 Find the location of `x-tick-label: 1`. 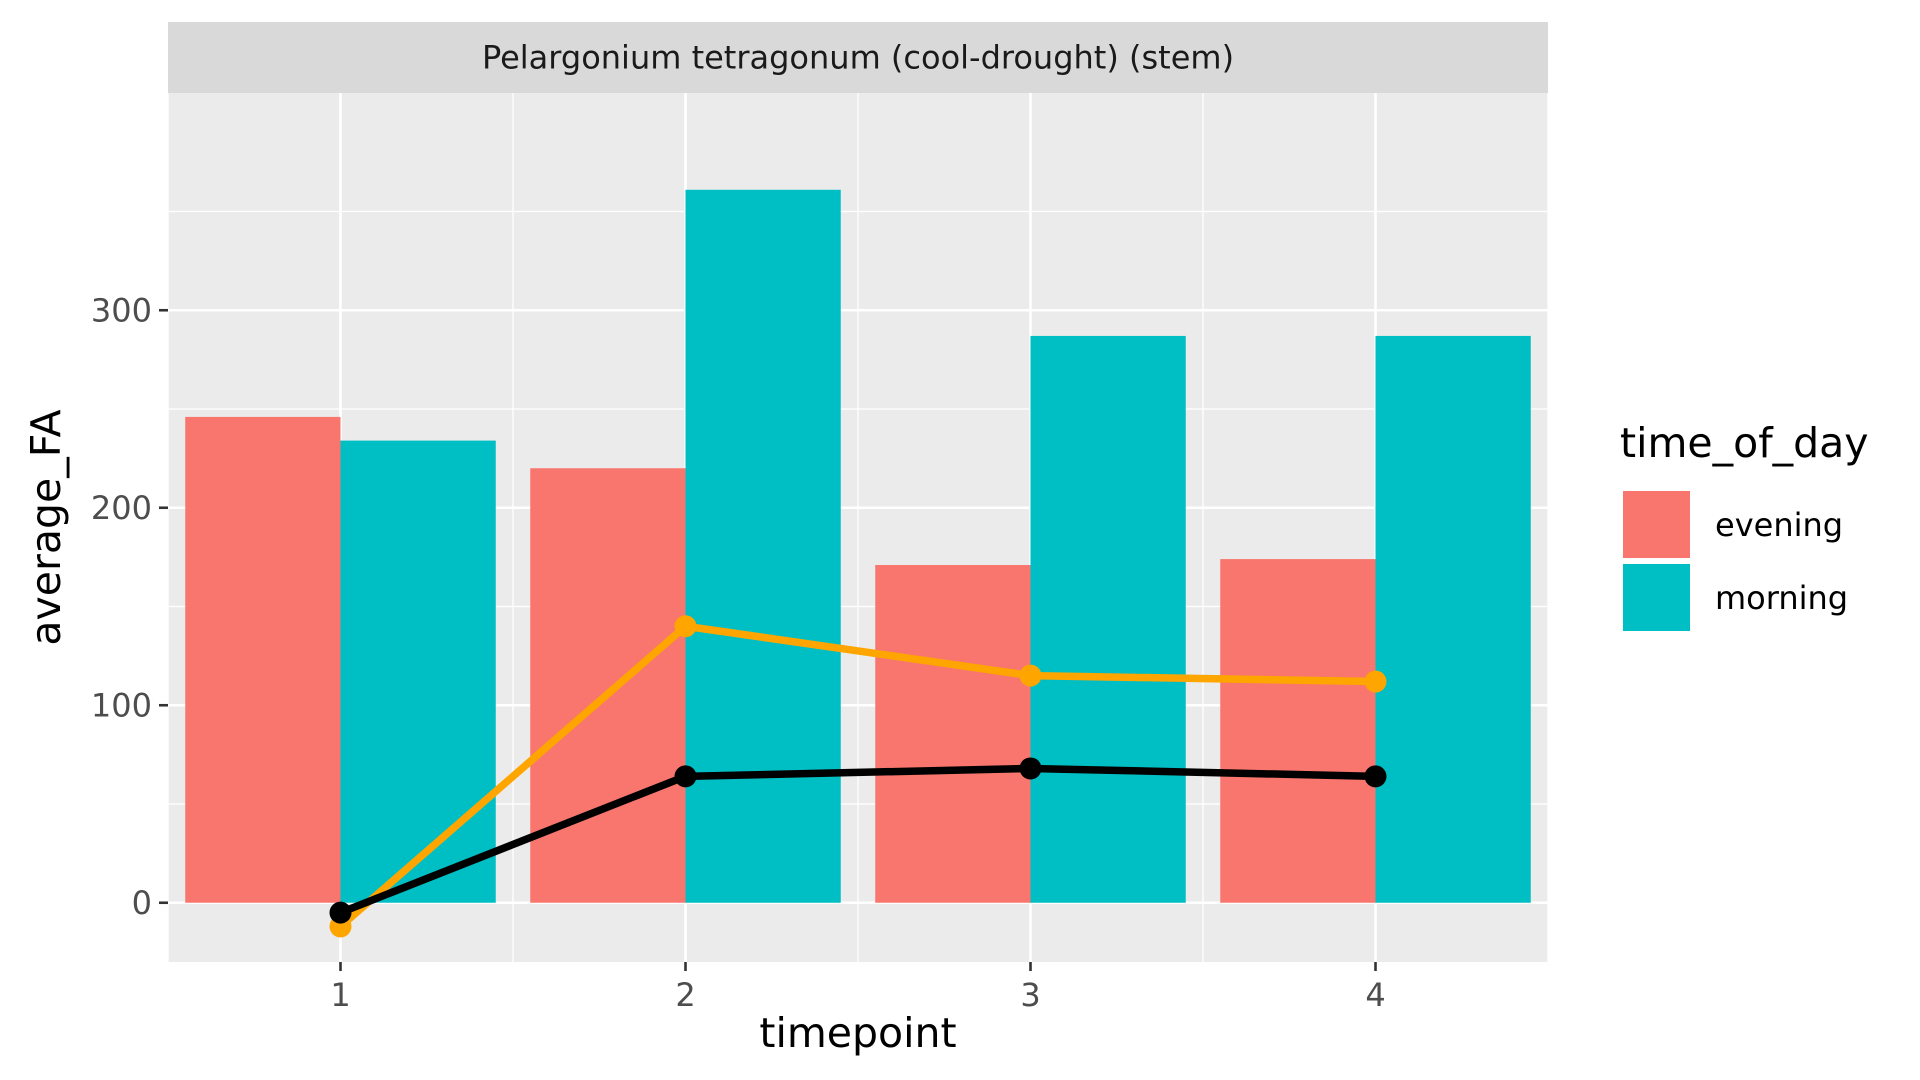

x-tick-label: 1 is located at coordinates (340, 995).